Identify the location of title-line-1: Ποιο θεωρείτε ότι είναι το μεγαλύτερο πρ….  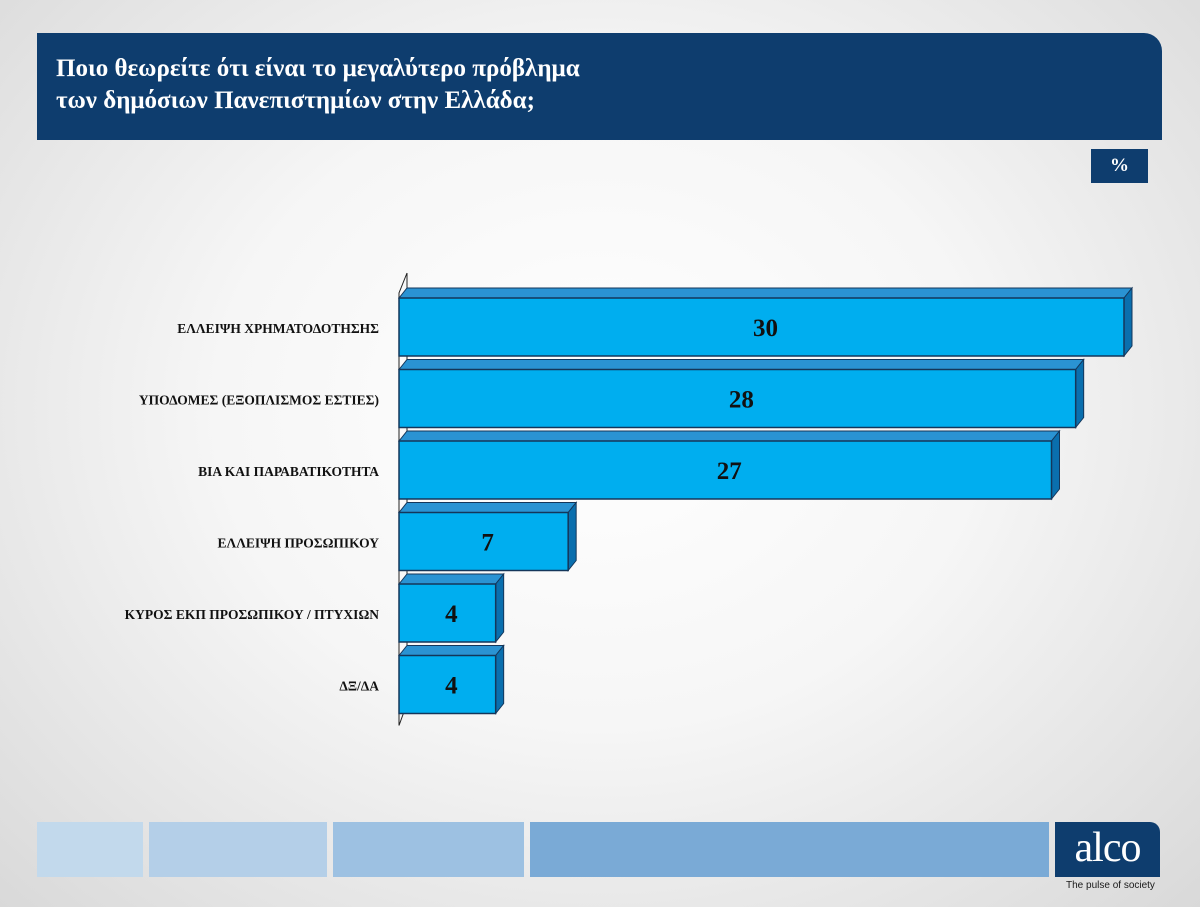
(318, 68).